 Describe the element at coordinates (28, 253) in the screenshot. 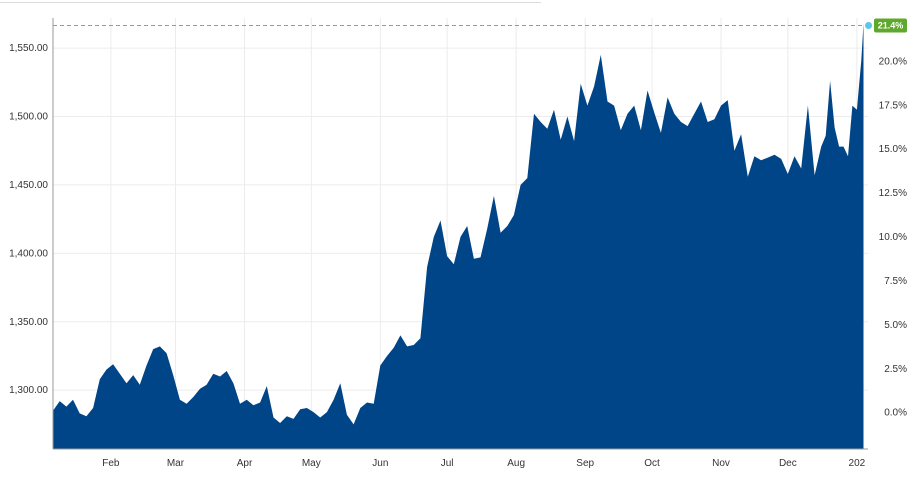

I see `y-tick-label: 1,400.00` at that location.